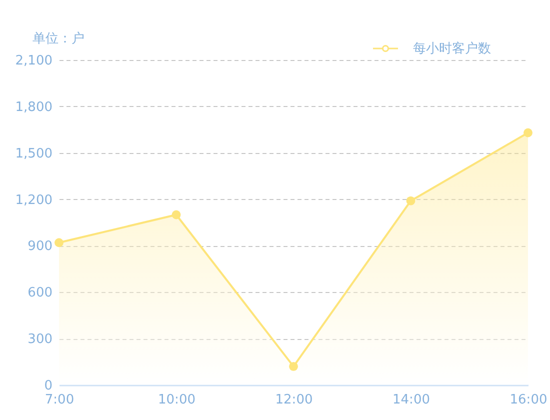 Image resolution: width=550 pixels, height=420 pixels. I want to click on y-tick-label: 2,100, so click(33, 61).